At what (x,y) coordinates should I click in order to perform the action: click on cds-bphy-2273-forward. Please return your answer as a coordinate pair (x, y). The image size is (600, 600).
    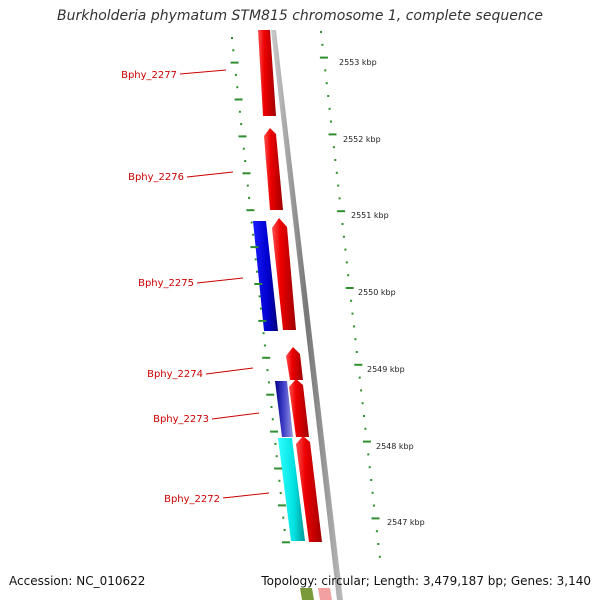
    Looking at the image, I should click on (299, 408).